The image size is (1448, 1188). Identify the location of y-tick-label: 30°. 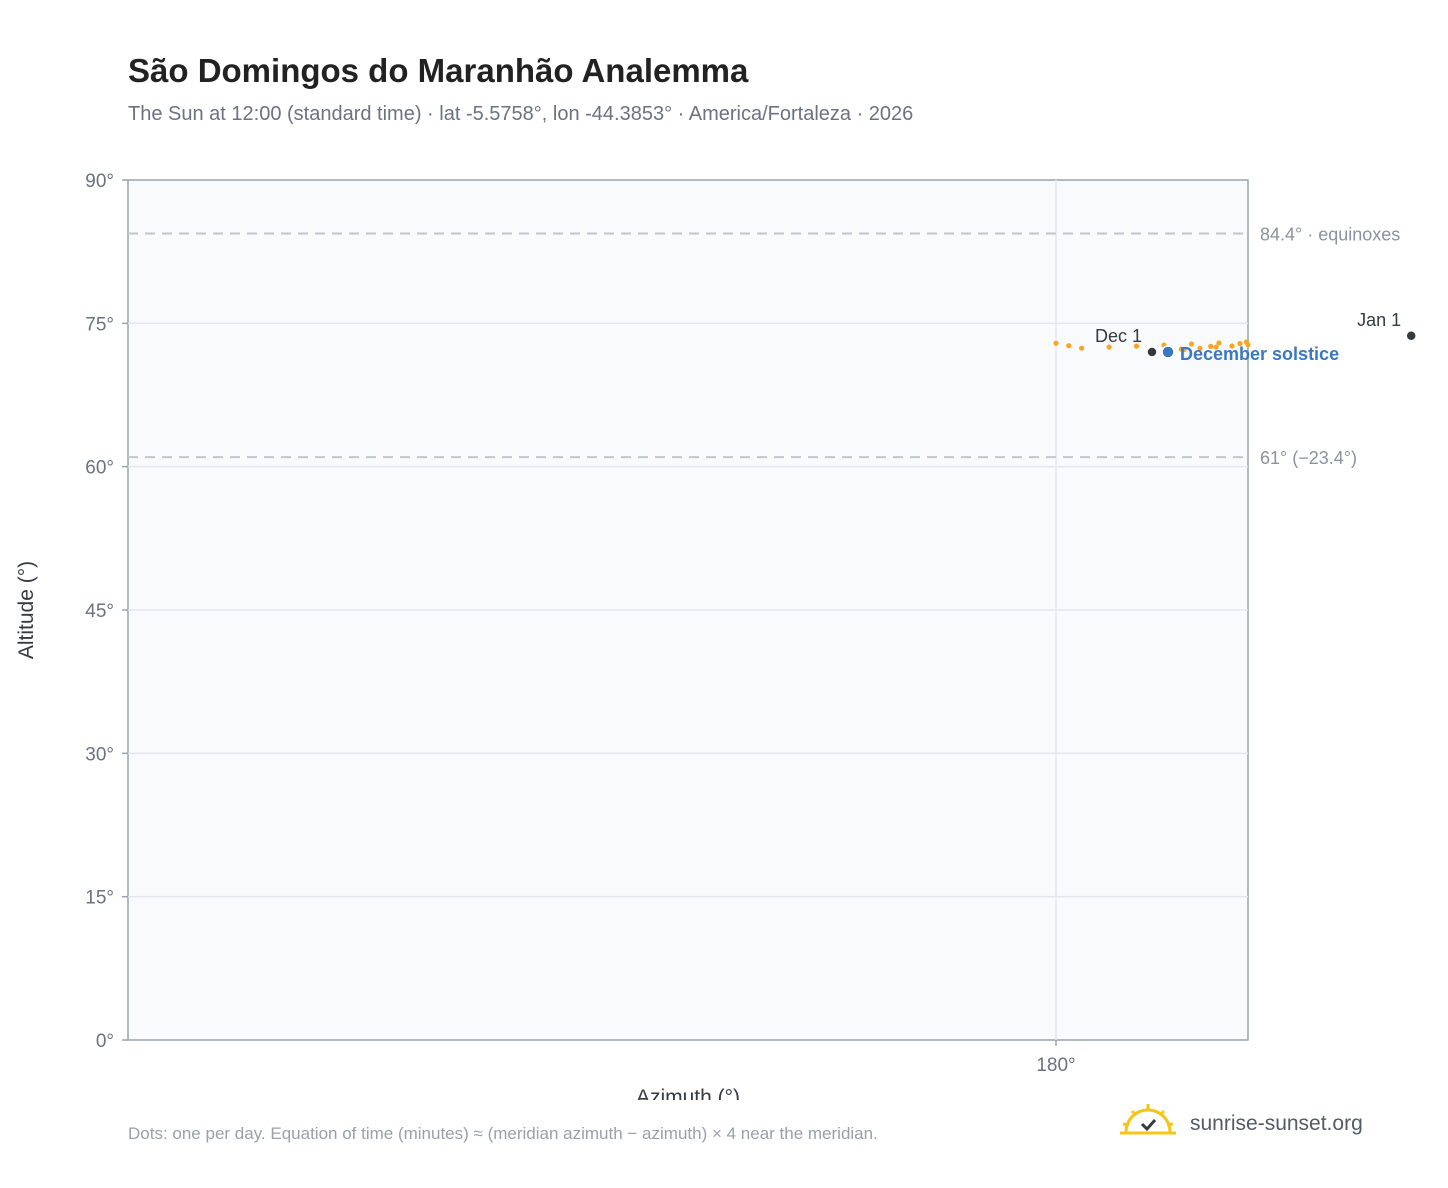
(99, 754).